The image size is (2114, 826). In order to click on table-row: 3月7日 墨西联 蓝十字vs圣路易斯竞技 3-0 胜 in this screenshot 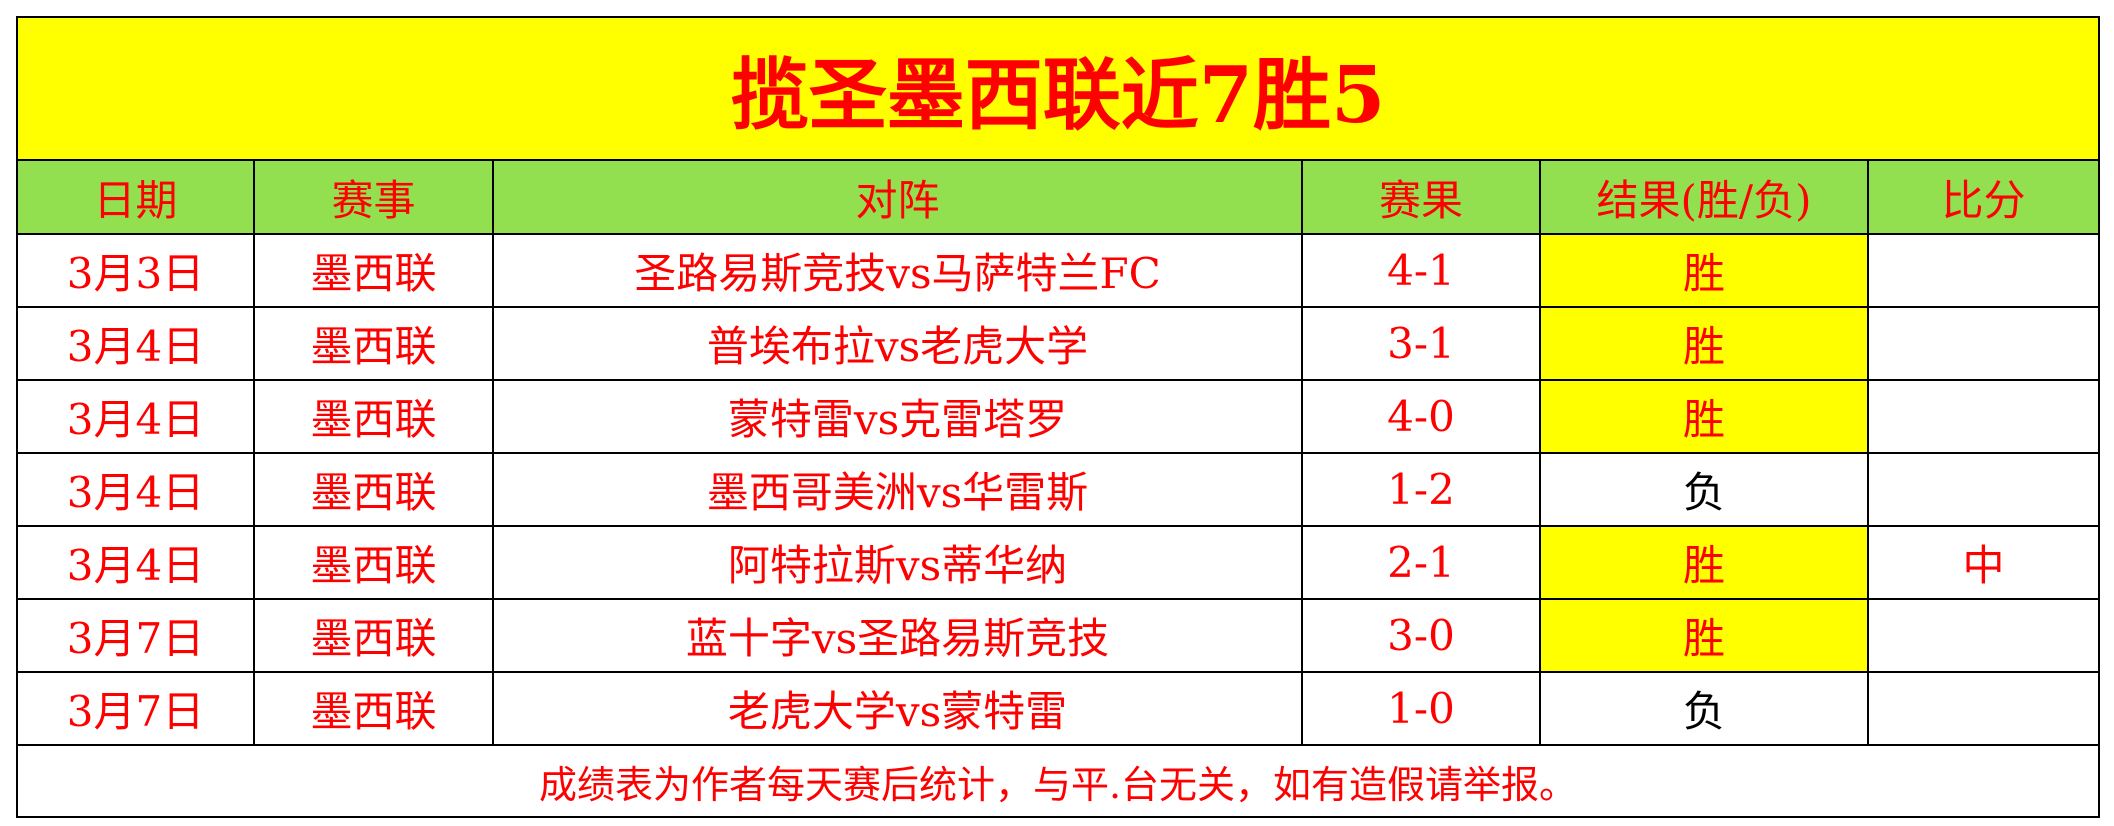, I will do `click(1058, 635)`.